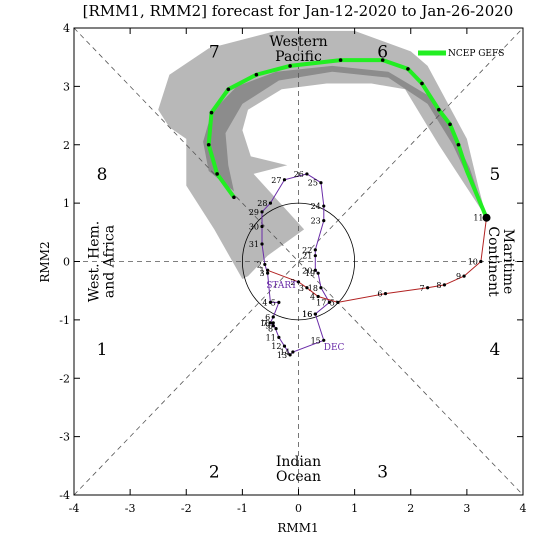  I want to click on region-label-line: West. Hem., so click(94, 261).